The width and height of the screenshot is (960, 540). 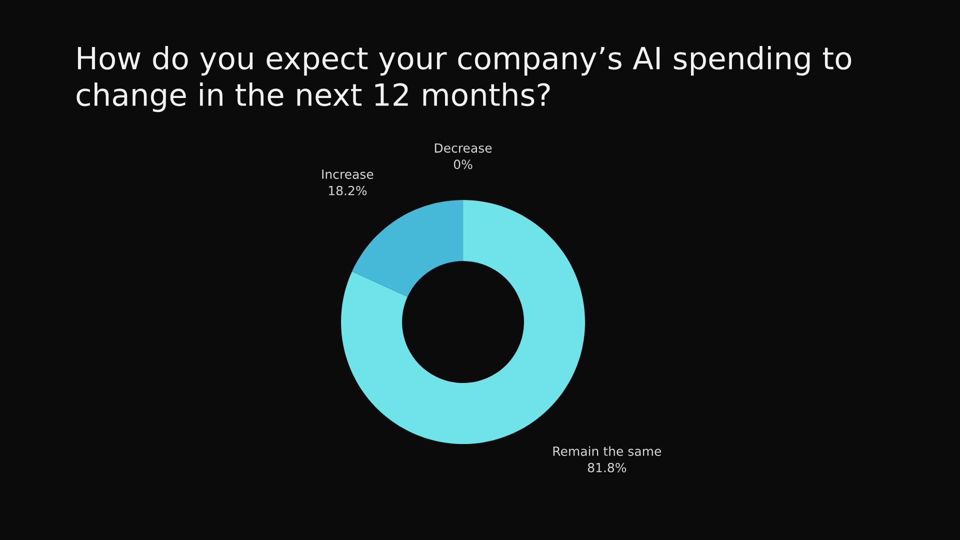 I want to click on category-label: Decrease, so click(x=463, y=148).